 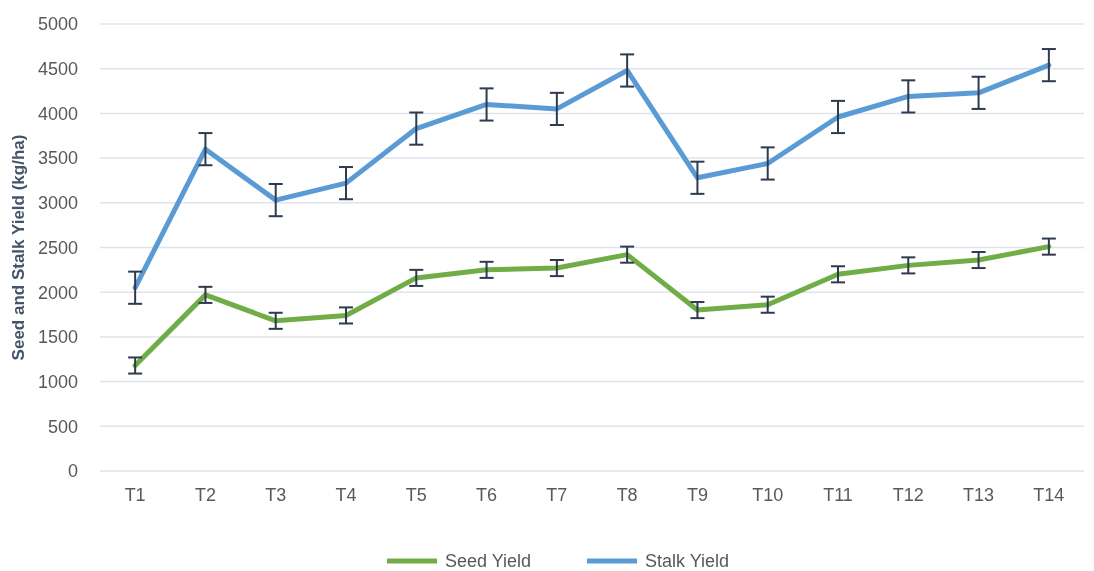 I want to click on y-tick-label: 5000, so click(x=57, y=24).